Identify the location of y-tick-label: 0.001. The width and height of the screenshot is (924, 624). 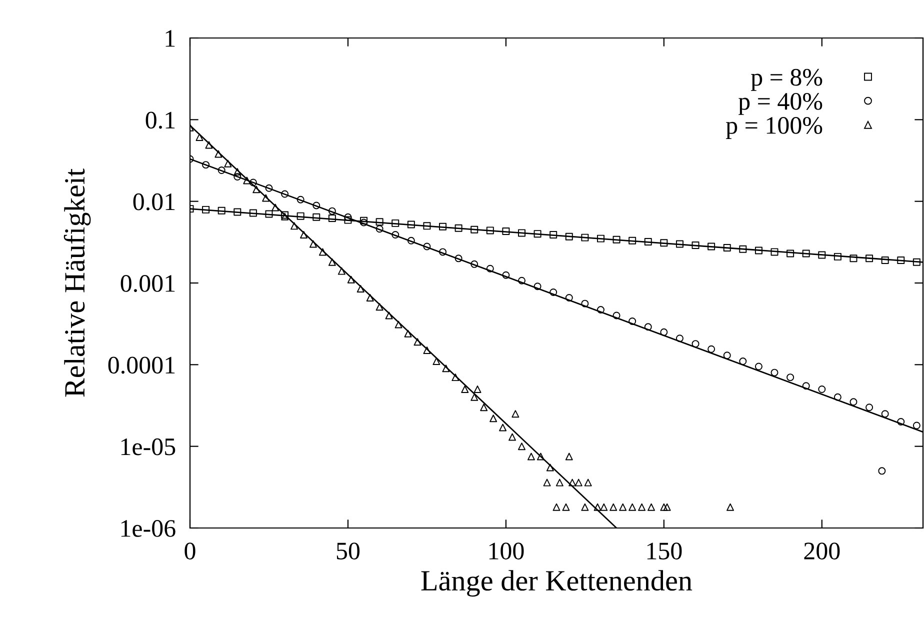
(147, 283).